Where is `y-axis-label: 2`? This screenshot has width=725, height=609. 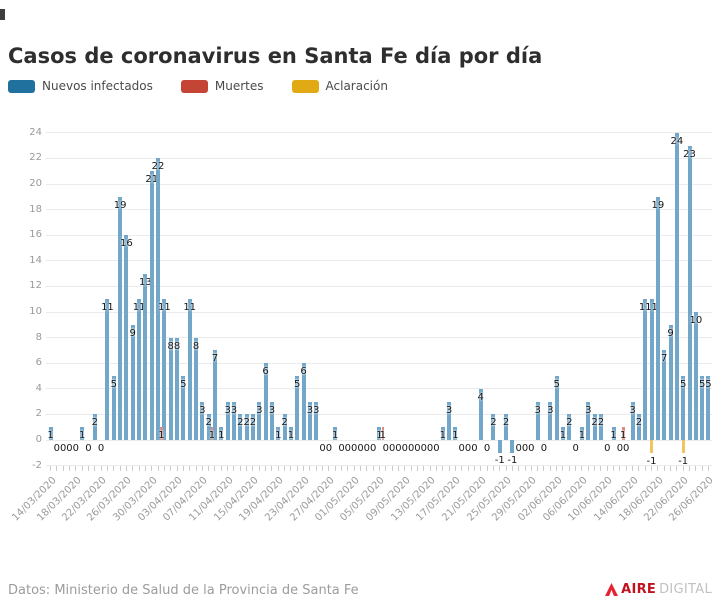
y-axis-label: 2 is located at coordinates (38, 414).